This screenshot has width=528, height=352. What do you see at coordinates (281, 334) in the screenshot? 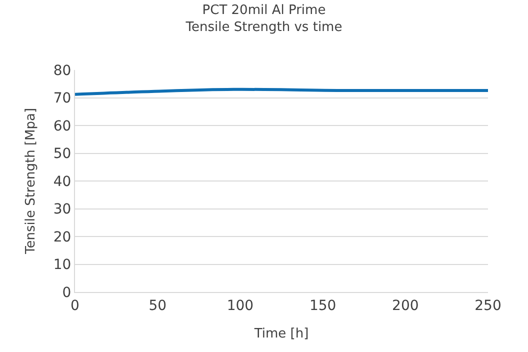
I see `x-axis-title: Time [h]` at bounding box center [281, 334].